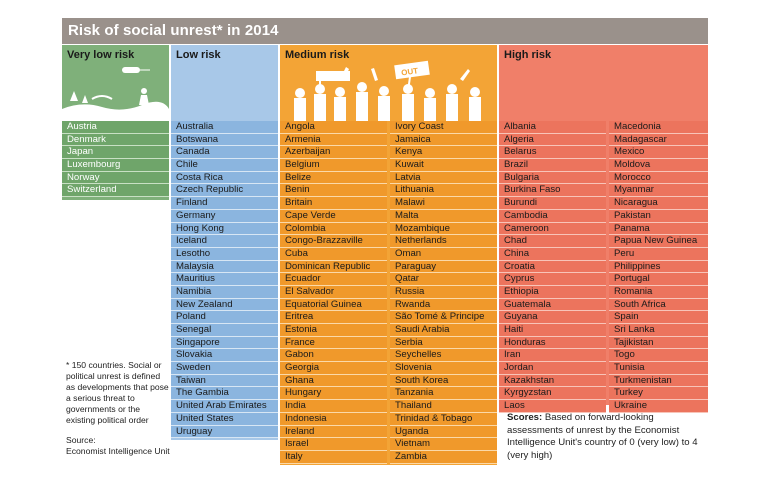 This screenshot has width=770, height=485. Describe the element at coordinates (115, 153) in the screenshot. I see `country-item: Japan` at that location.